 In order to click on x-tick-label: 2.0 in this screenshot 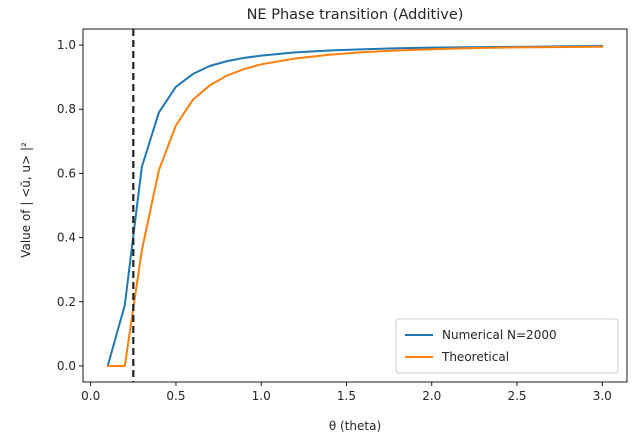, I will do `click(431, 396)`.